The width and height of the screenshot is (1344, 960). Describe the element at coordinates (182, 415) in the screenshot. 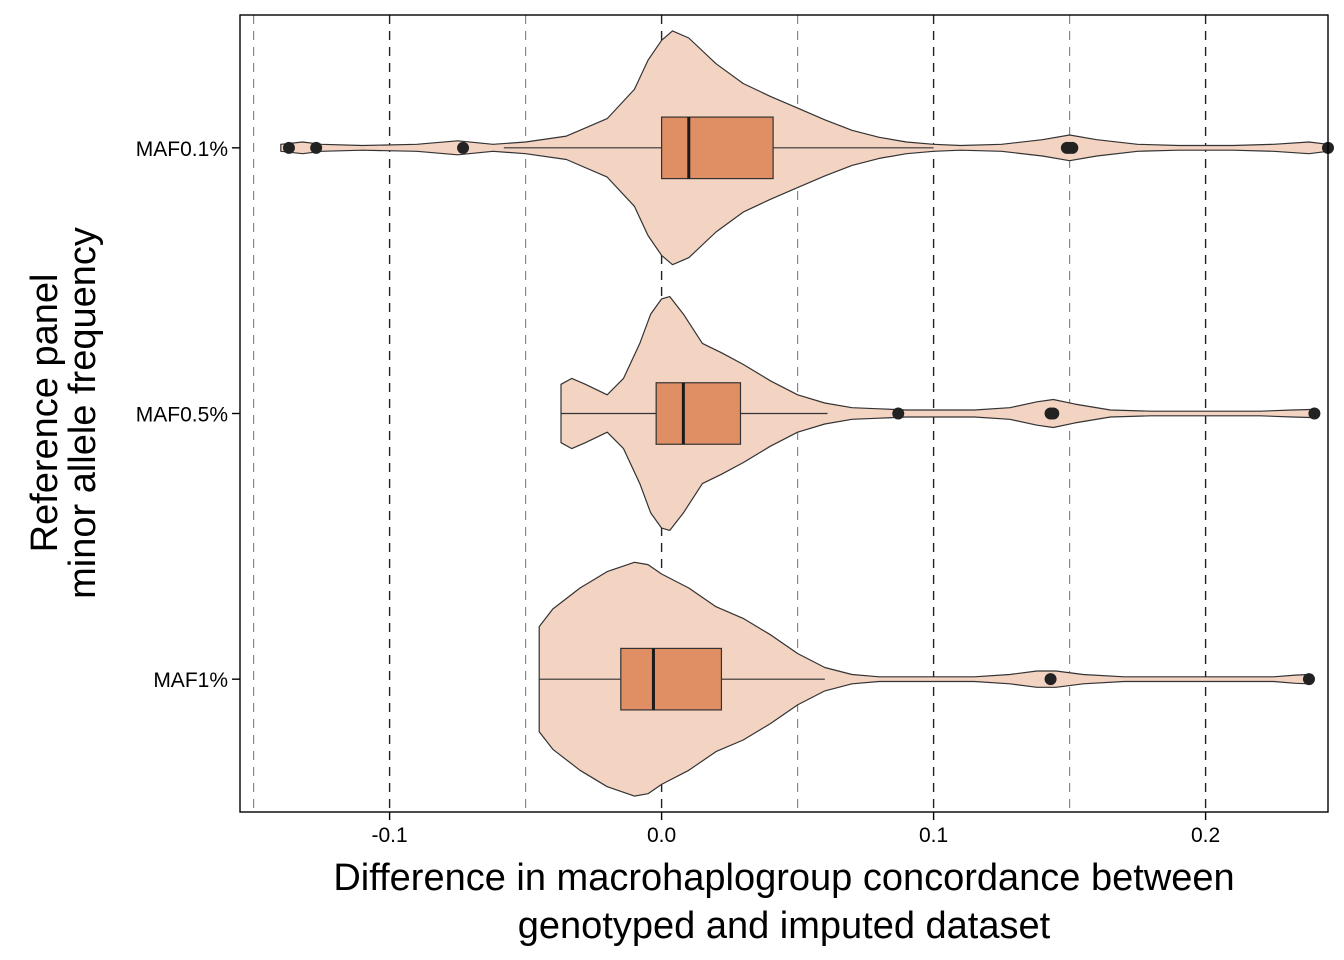

I see `y-tick-label: MAF0.5%` at that location.